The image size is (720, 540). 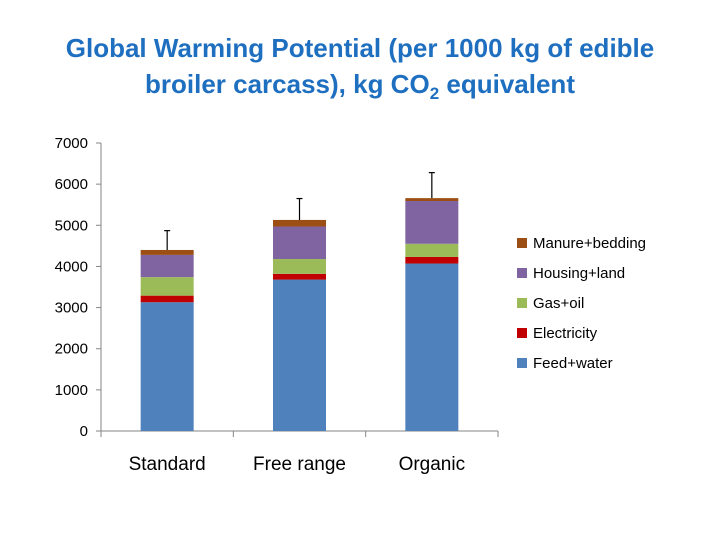 I want to click on y-tick-label: 5000, so click(x=71, y=225).